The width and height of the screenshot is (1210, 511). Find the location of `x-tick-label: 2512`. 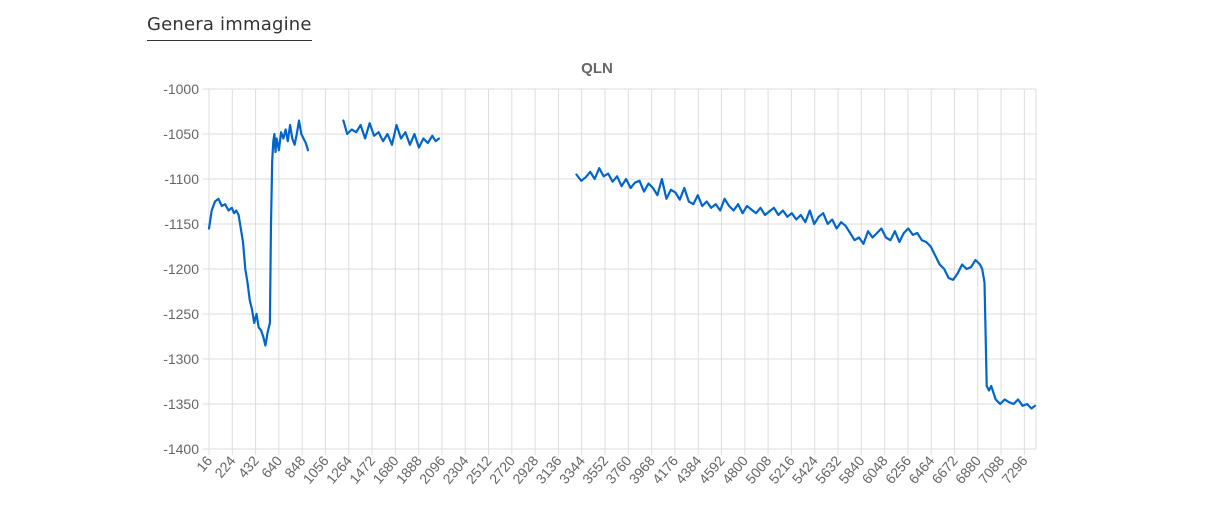

x-tick-label: 2512 is located at coordinates (479, 469).